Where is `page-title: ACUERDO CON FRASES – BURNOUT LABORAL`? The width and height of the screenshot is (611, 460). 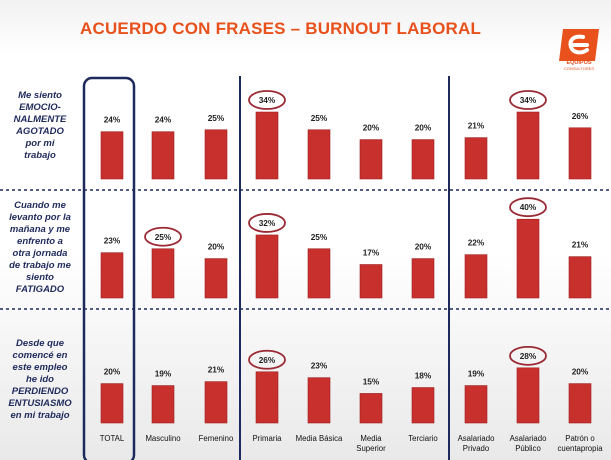
page-title: ACUERDO CON FRASES – BURNOUT LABORAL is located at coordinates (281, 28).